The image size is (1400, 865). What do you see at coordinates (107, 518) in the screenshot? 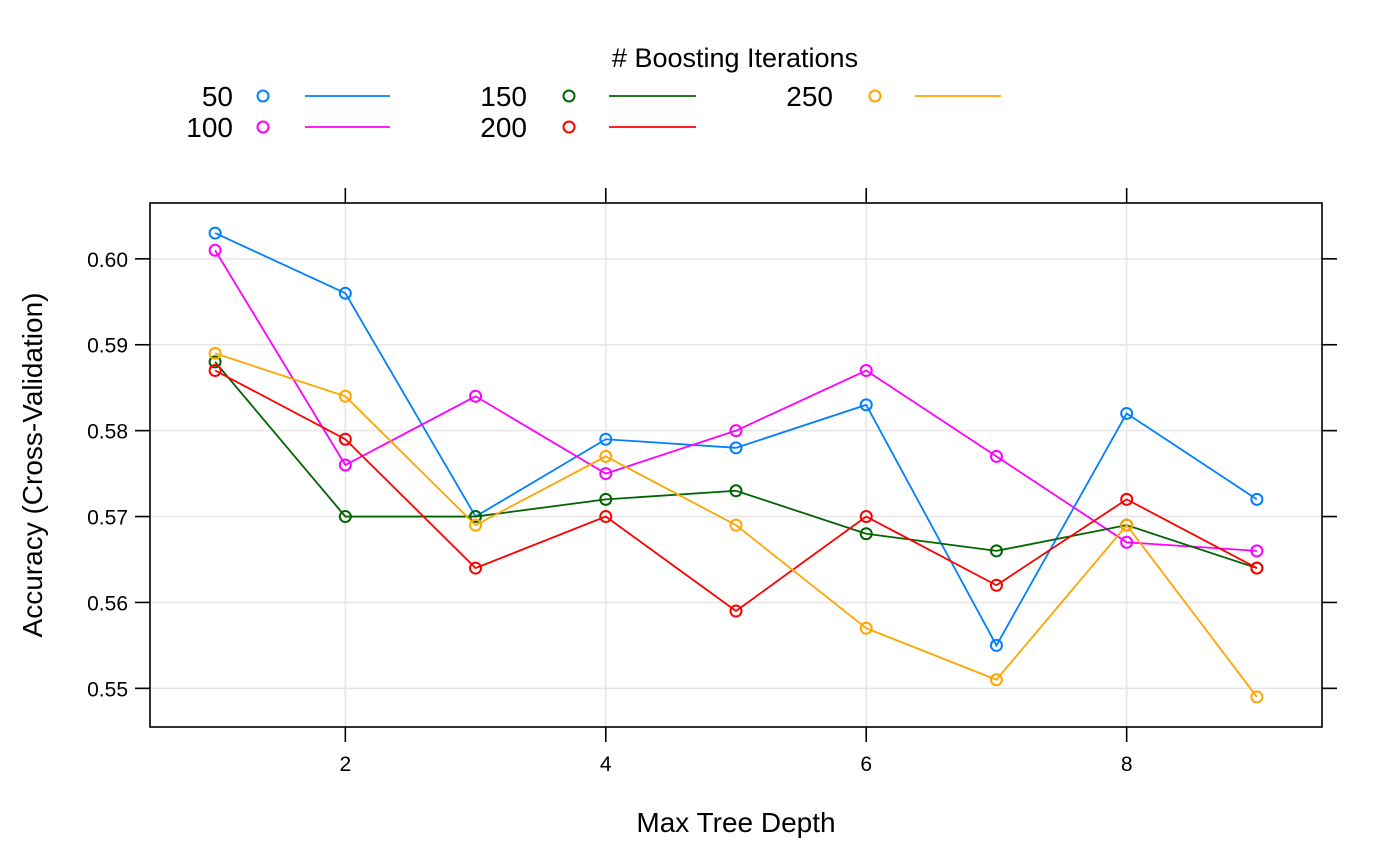
I see `y-tick-label-0.57: 0.57` at bounding box center [107, 518].